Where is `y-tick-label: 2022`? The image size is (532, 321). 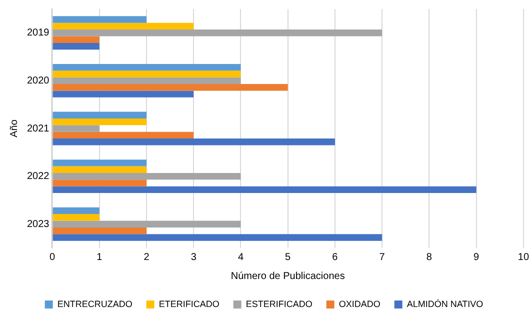
y-tick-label: 2022 is located at coordinates (38, 176).